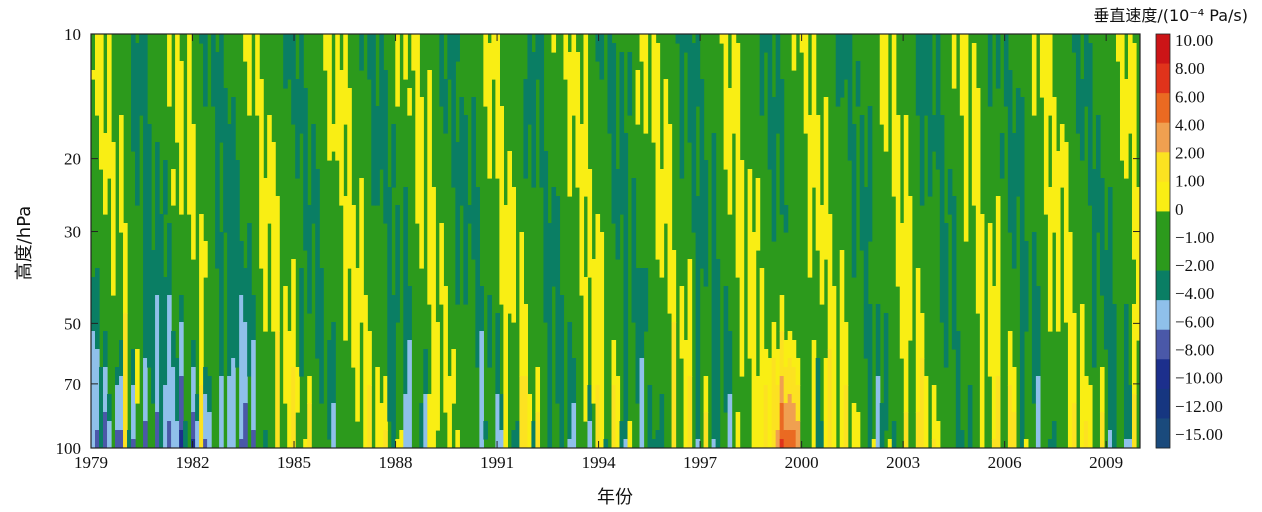 This screenshot has width=1262, height=512. What do you see at coordinates (1199, 378) in the screenshot?
I see `colorbar-label: −10.00` at bounding box center [1199, 378].